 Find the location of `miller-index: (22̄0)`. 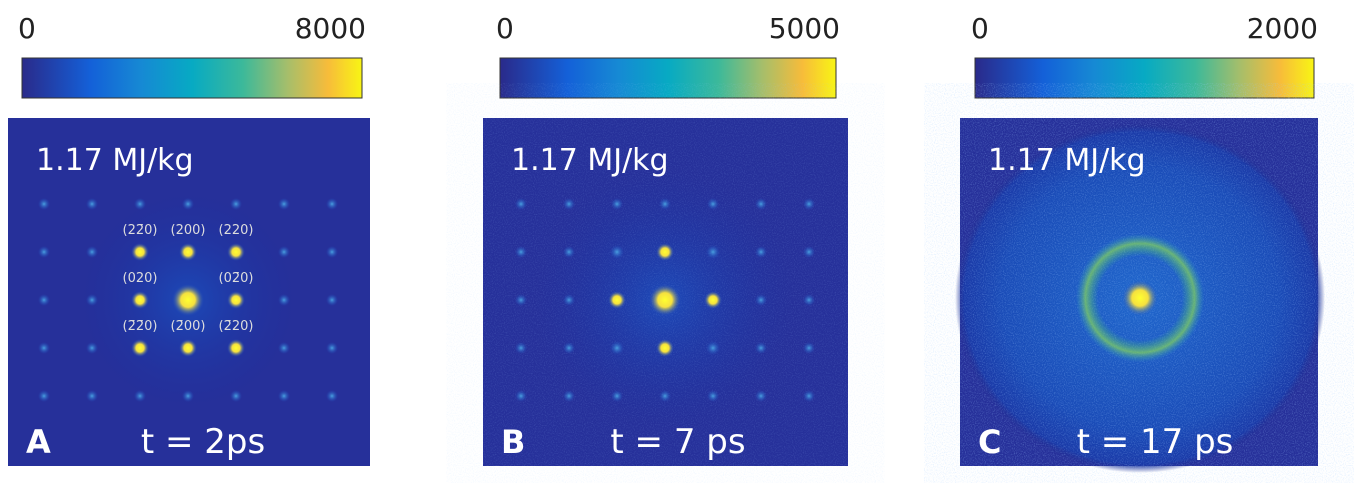

miller-index: (22̄0) is located at coordinates (140, 230).